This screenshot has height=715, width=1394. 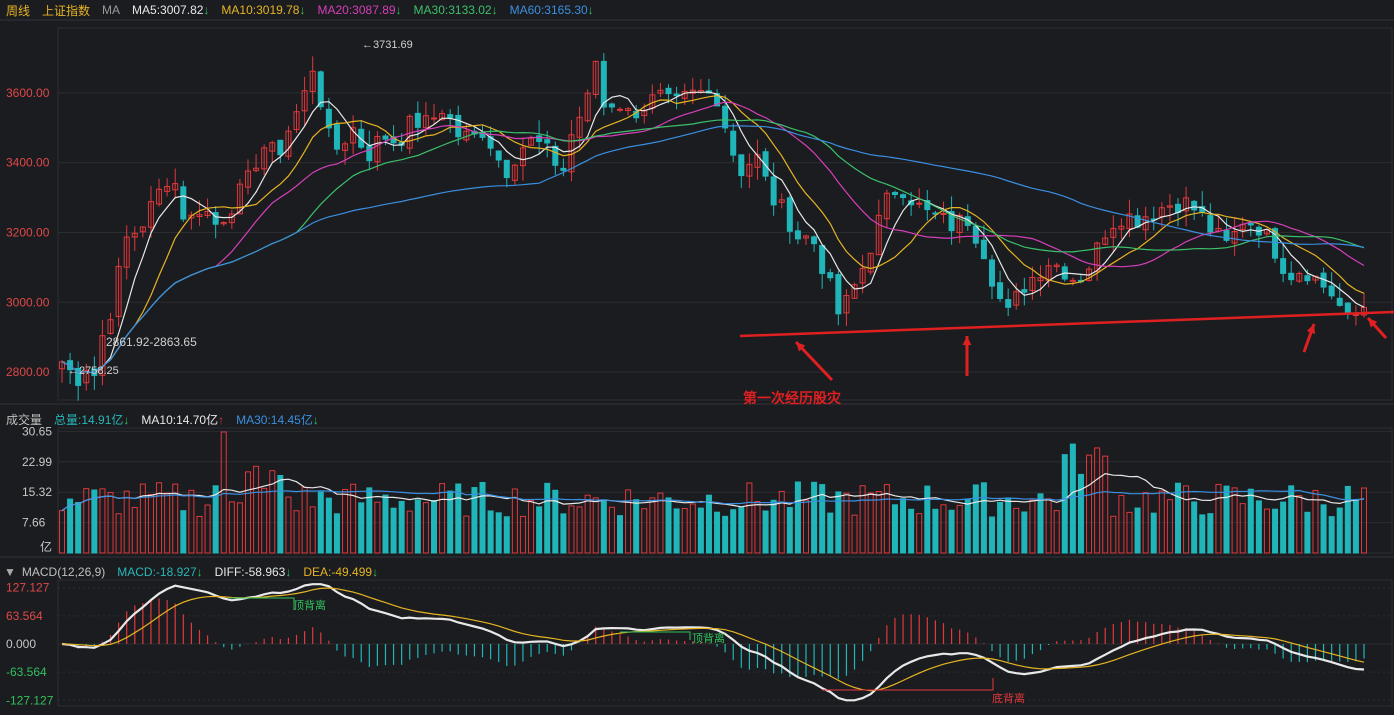 What do you see at coordinates (28, 232) in the screenshot?
I see `price-tick-label: 3200.00` at bounding box center [28, 232].